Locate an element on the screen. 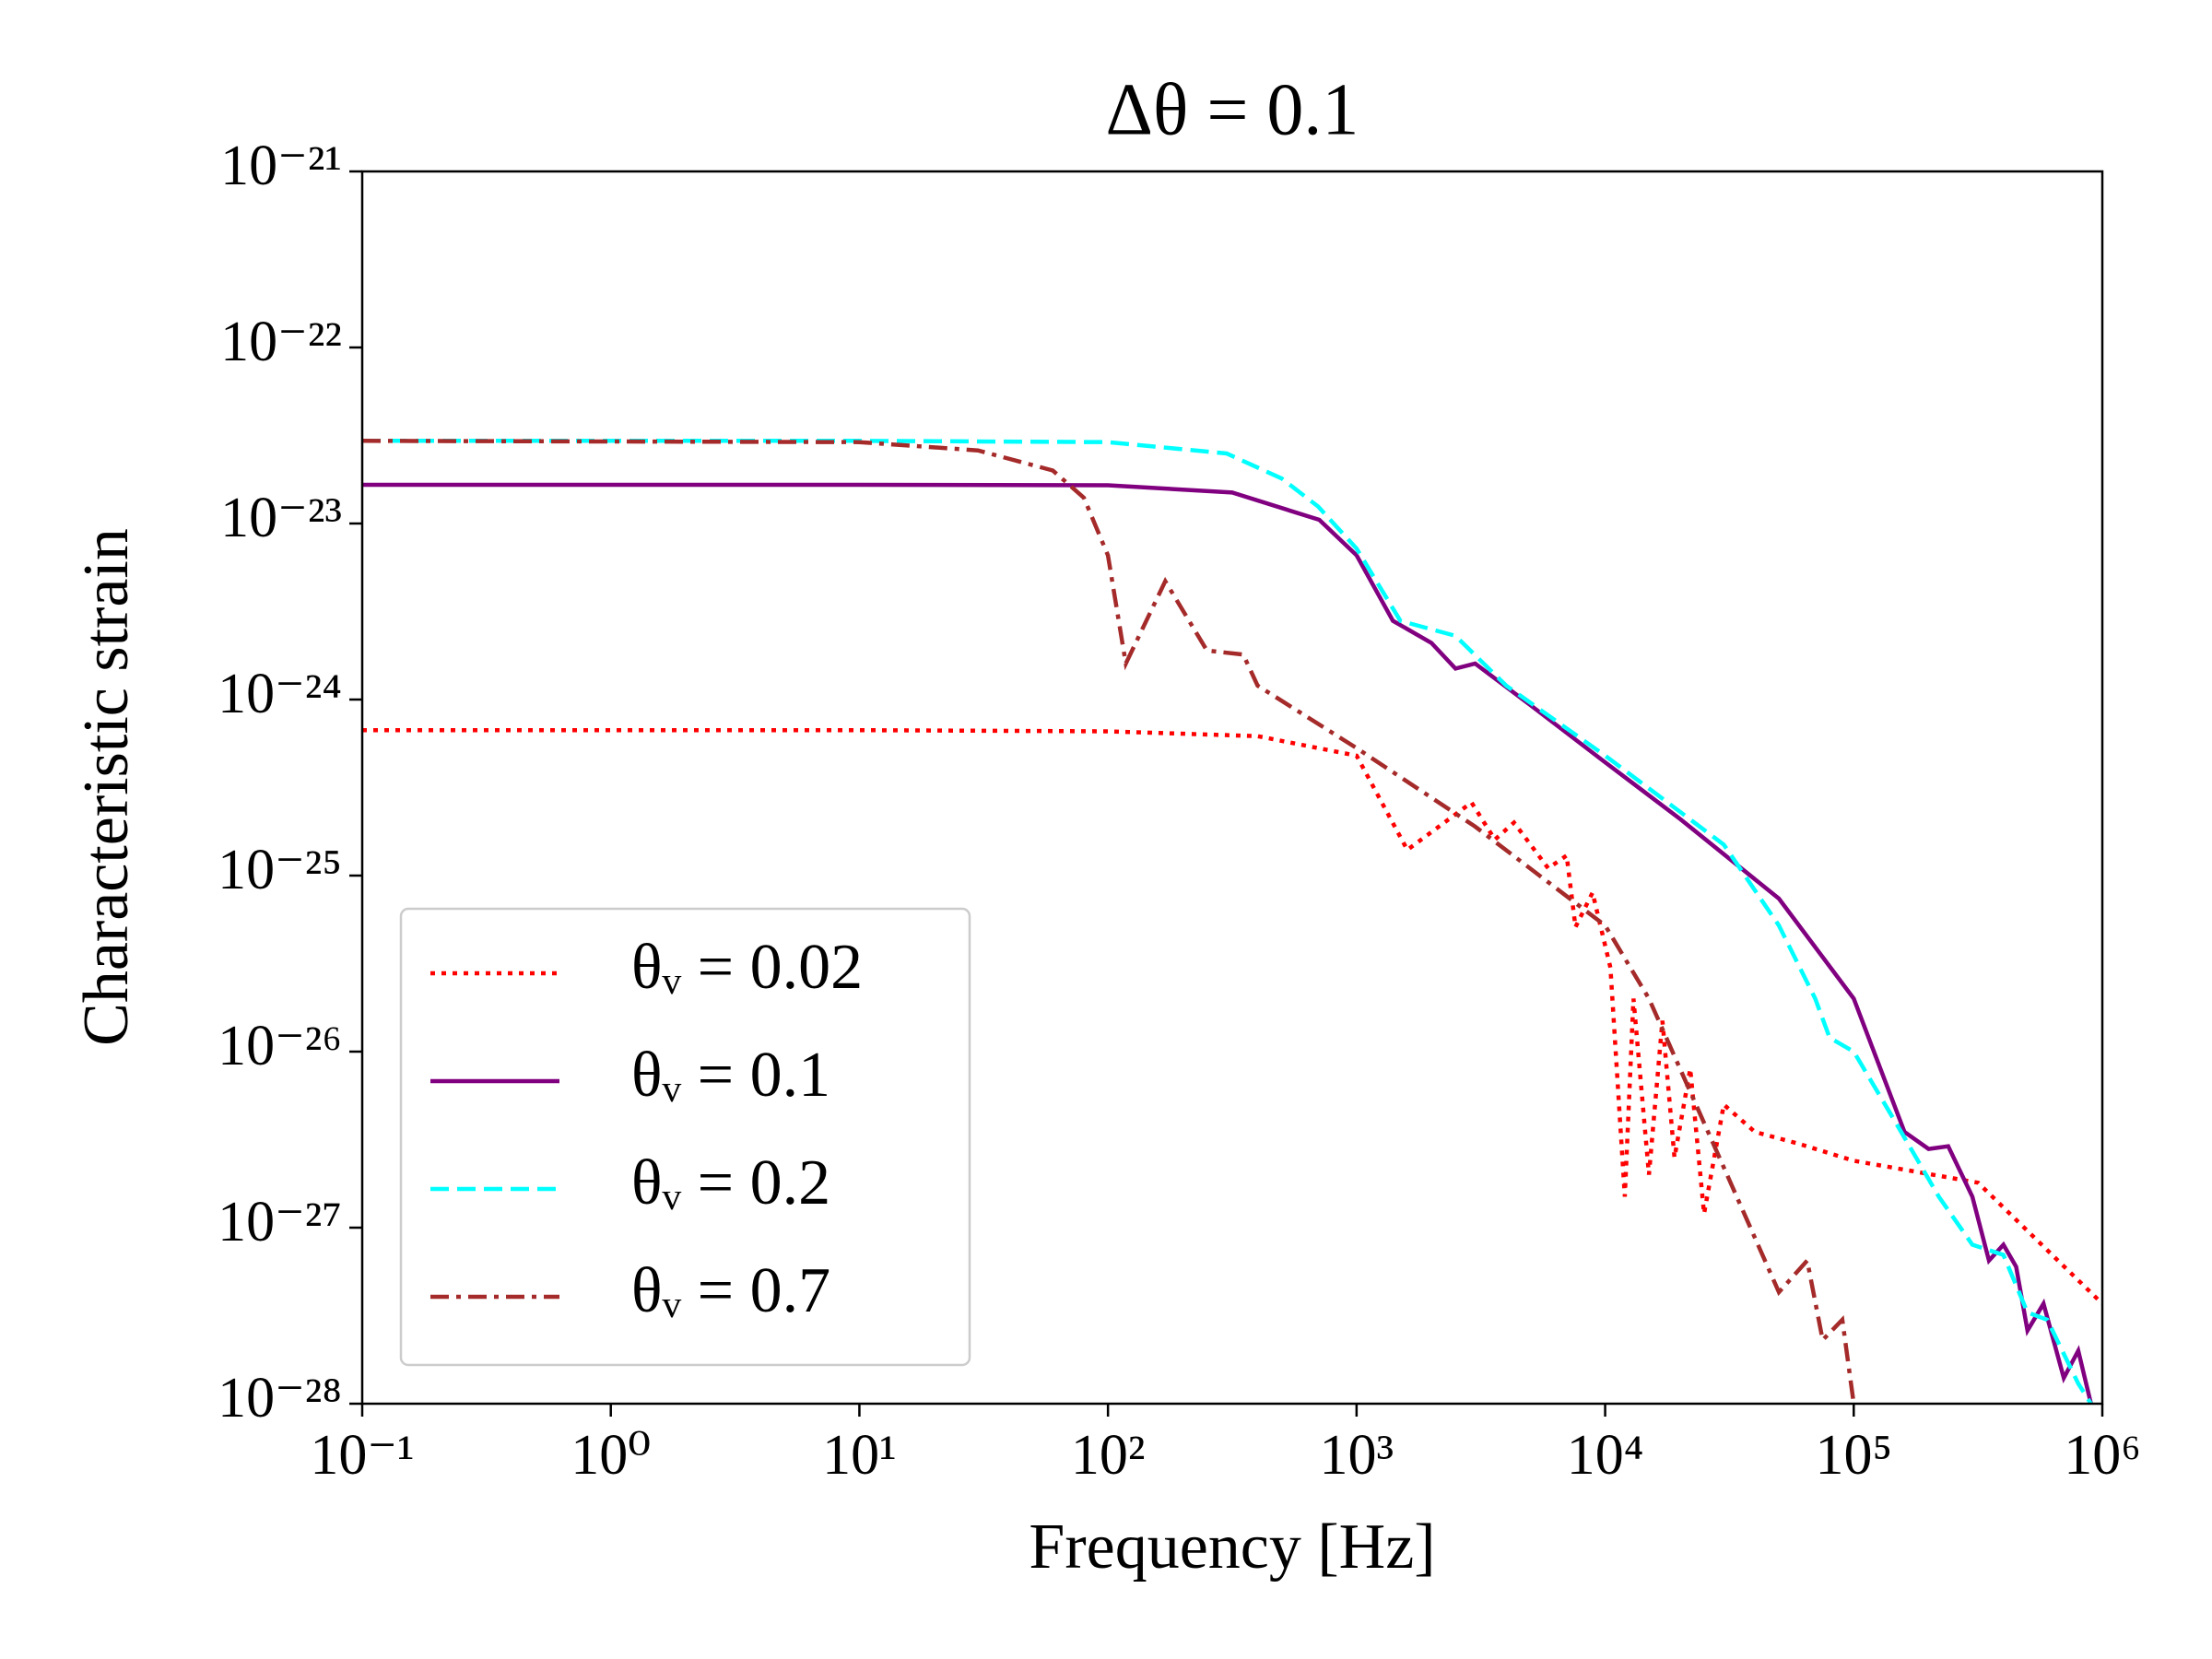  x-tick-label: 10⁻¹ is located at coordinates (362, 1455).